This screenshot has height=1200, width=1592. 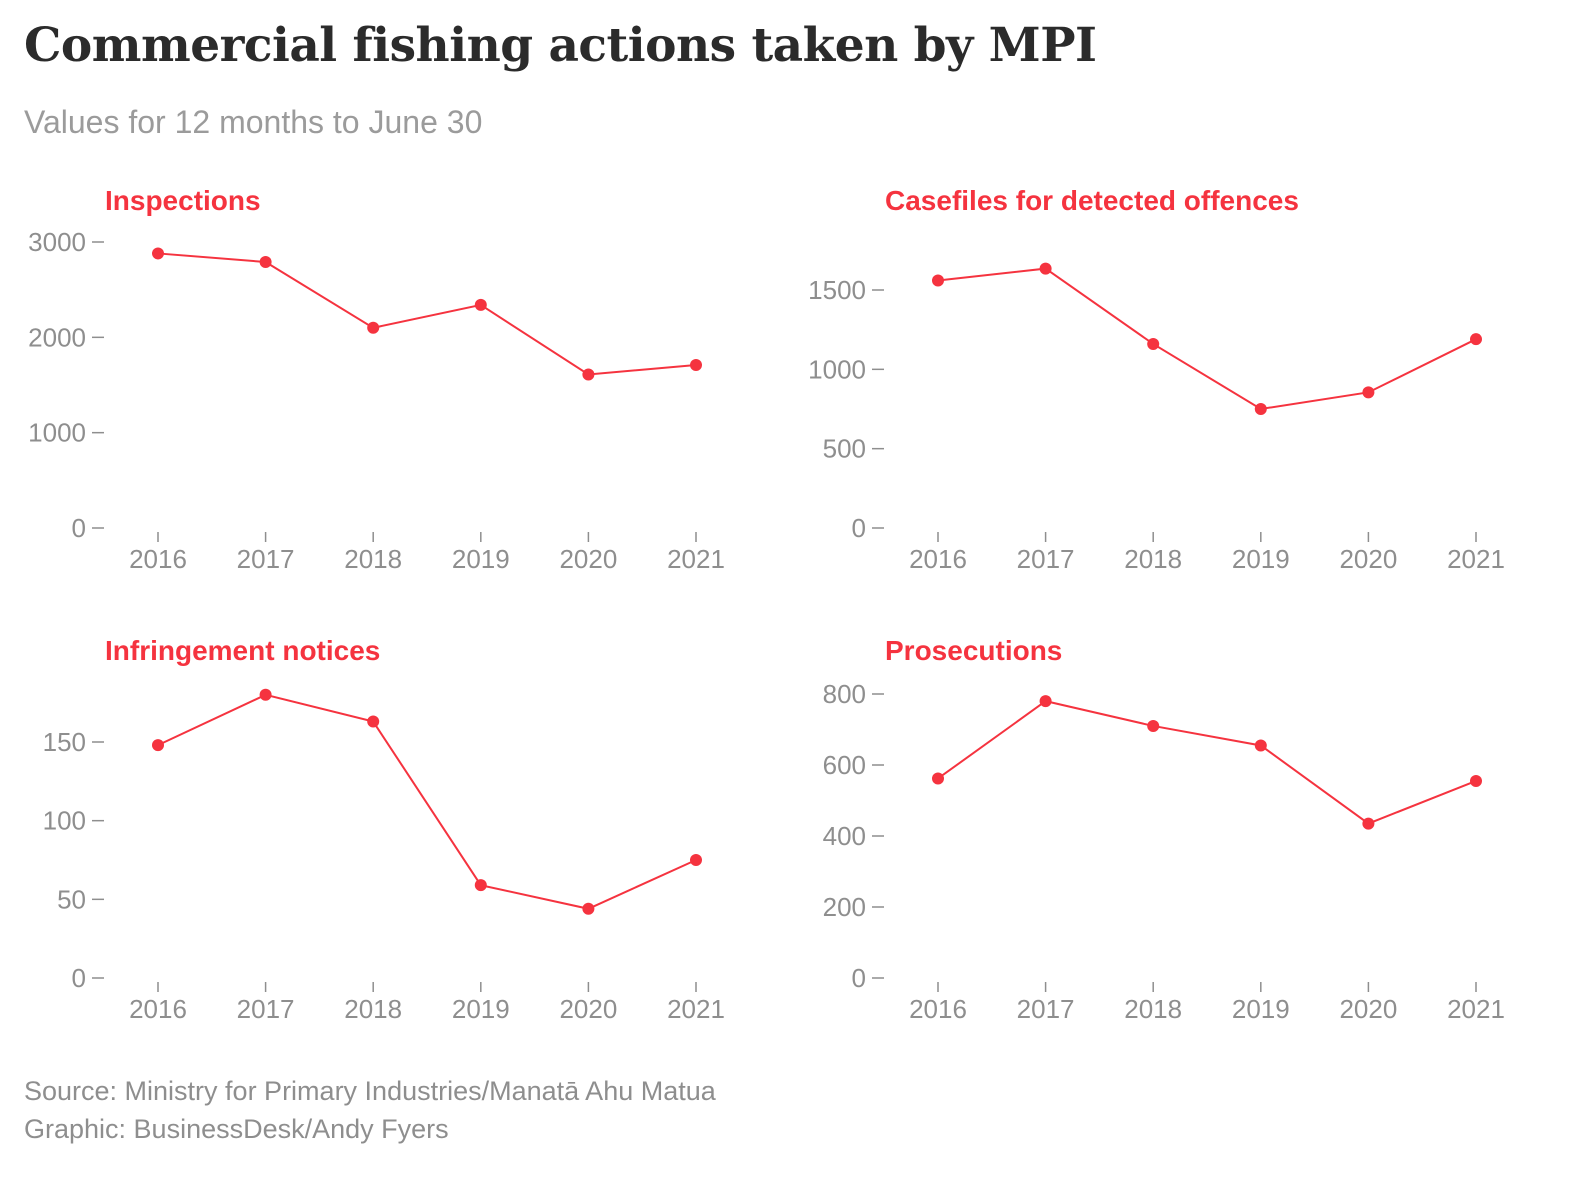 I want to click on y-tick-label: 600, so click(x=844, y=765).